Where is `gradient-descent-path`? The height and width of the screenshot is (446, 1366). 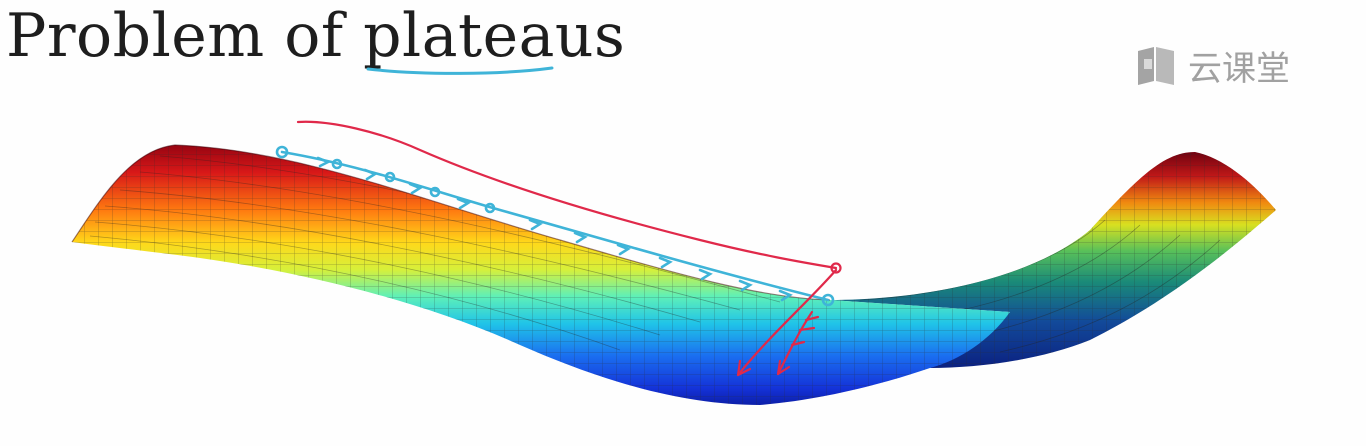 gradient-descent-path is located at coordinates (555, 226).